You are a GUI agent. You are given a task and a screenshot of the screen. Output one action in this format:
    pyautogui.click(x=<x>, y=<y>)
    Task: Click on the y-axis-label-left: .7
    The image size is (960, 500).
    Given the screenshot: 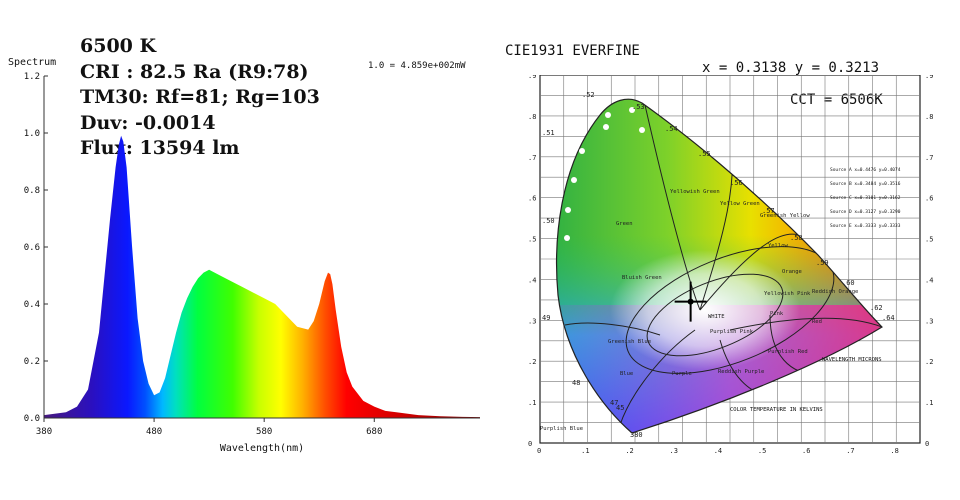 What is the action you would take?
    pyautogui.click(x=532, y=158)
    